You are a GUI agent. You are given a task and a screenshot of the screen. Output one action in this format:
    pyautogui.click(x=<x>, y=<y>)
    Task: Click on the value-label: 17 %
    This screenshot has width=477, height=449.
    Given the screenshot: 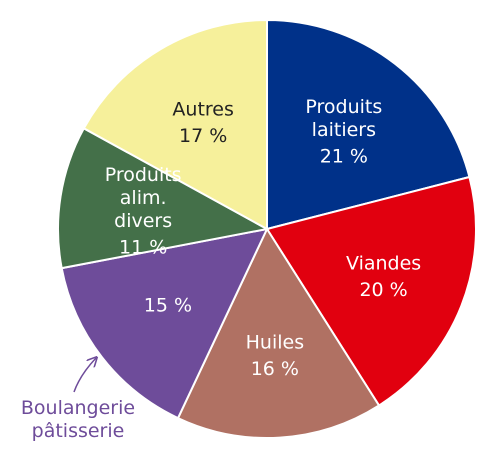 What is the action you would take?
    pyautogui.click(x=203, y=136)
    